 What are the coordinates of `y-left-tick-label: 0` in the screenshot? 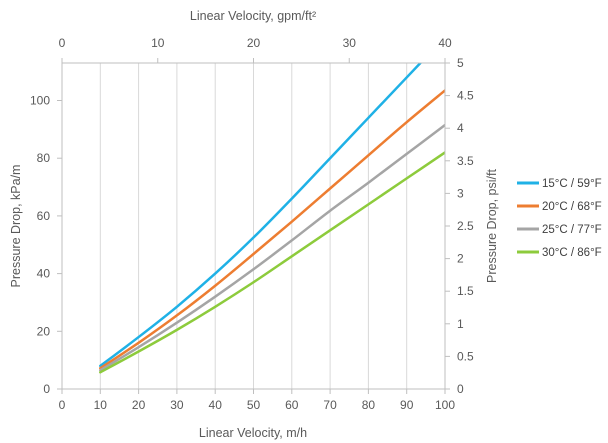 It's located at (46, 389).